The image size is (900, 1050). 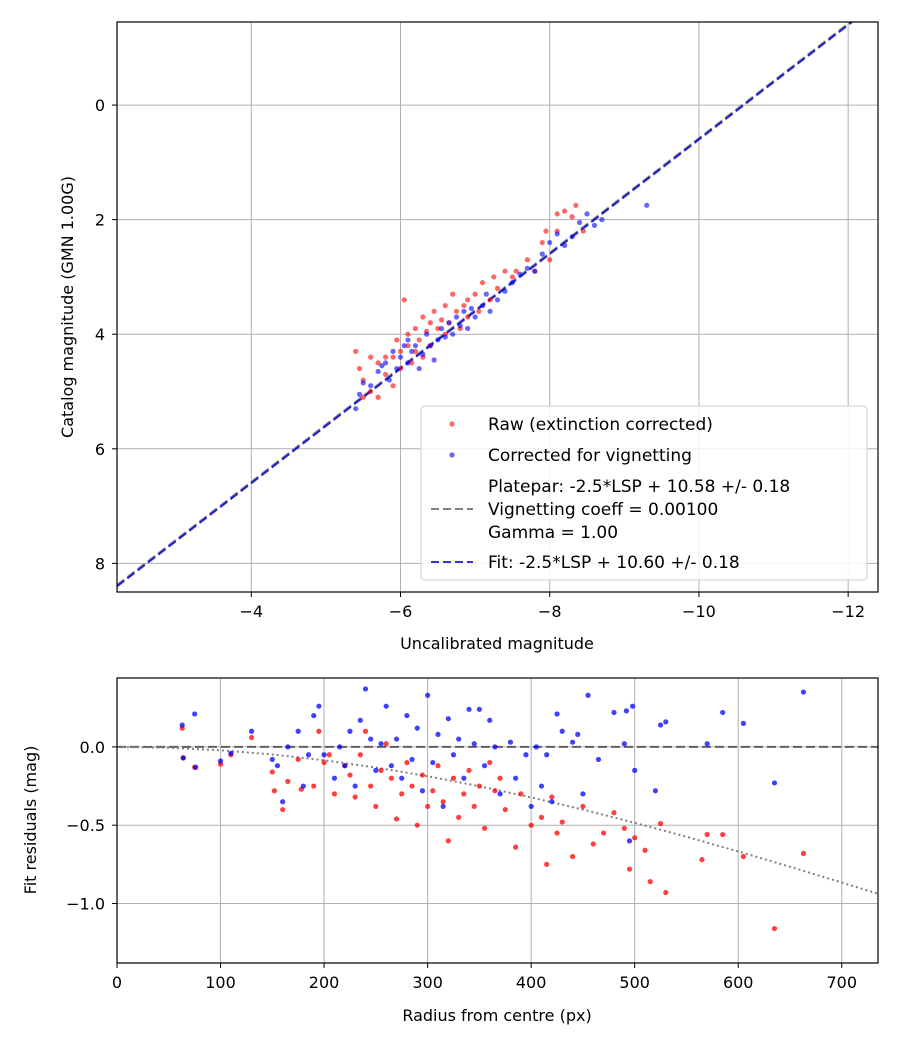 I want to click on top-y-axis-label: Catalog magnitude (GMN 1.00G), so click(x=67, y=307).